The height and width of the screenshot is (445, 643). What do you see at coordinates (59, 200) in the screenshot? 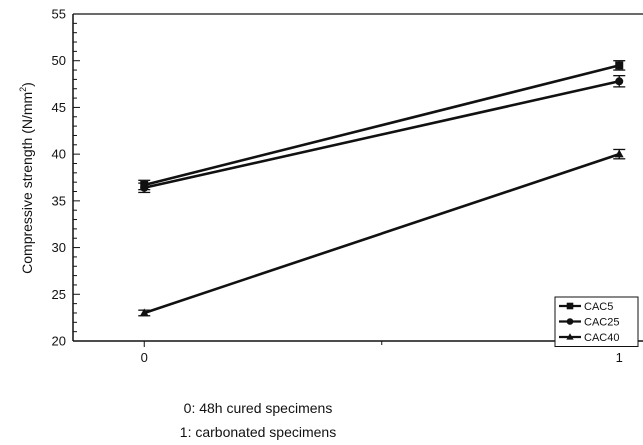
I see `y-tick-label: 35` at bounding box center [59, 200].